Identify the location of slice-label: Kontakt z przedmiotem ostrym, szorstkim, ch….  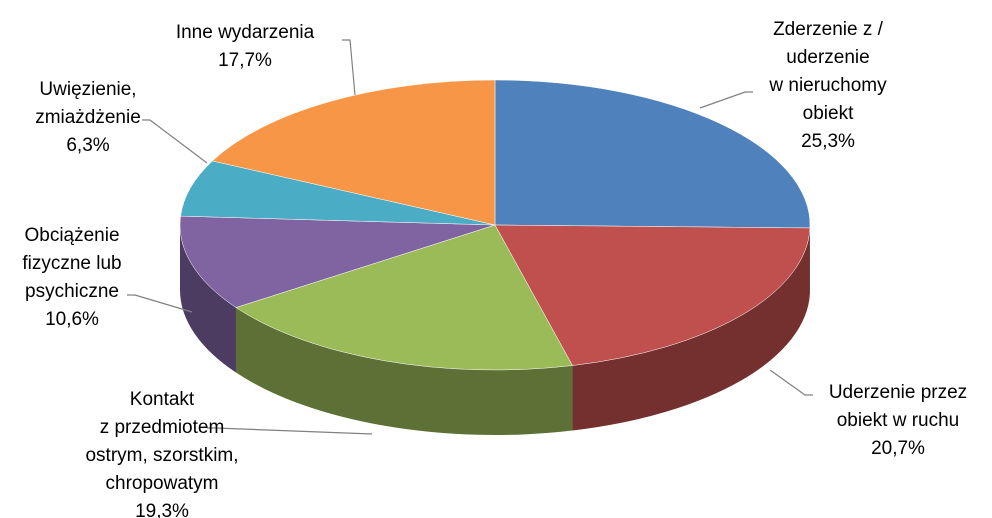
(161, 441).